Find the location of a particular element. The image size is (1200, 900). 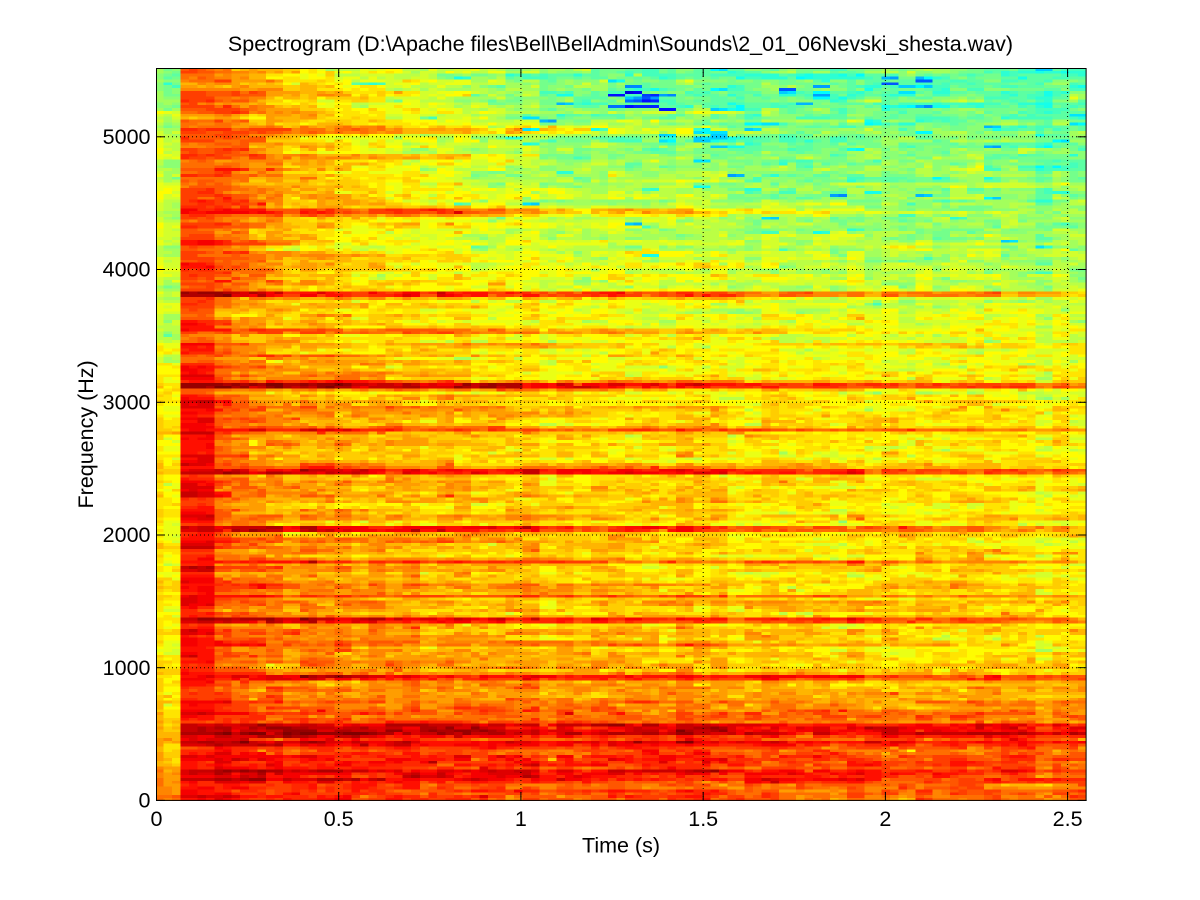

svg-text: 1 is located at coordinates (521, 819).